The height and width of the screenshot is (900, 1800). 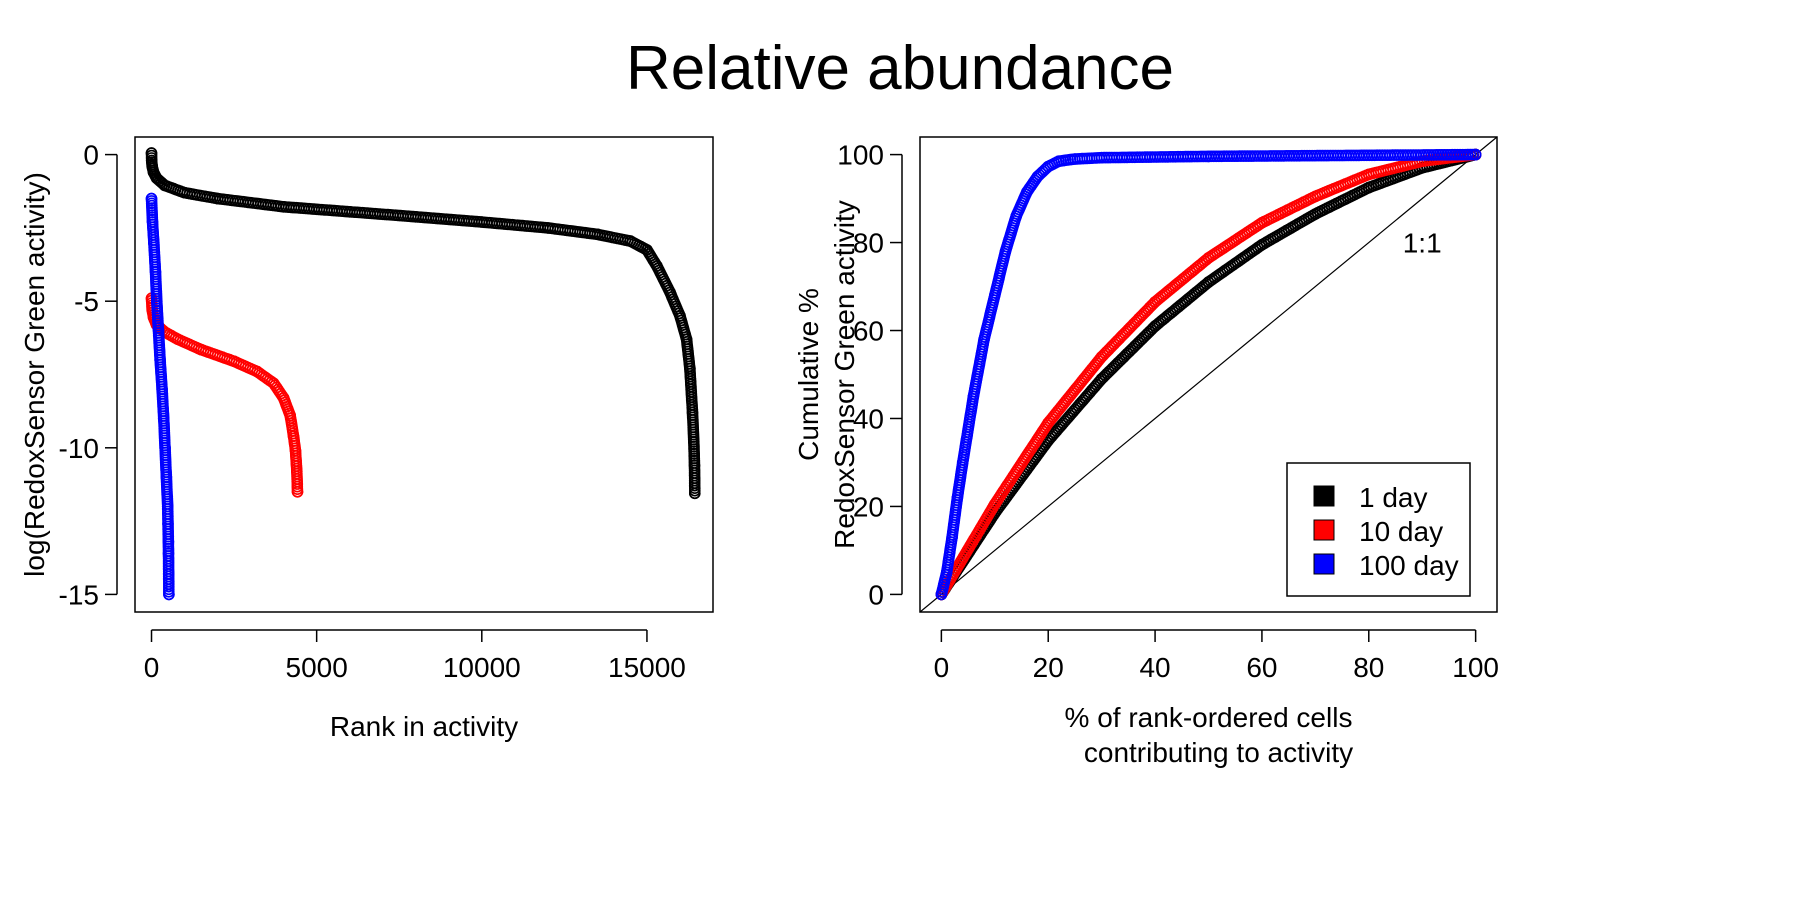 I want to click on series-100-day, so click(x=160, y=396).